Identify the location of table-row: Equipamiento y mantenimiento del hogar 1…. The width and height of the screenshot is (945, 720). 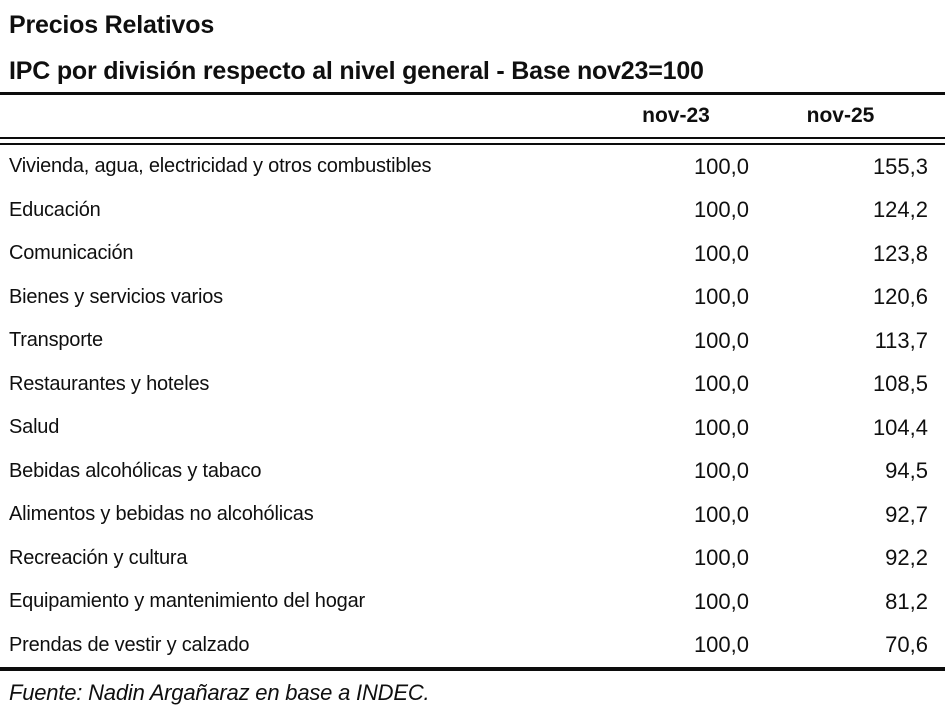
(472, 602).